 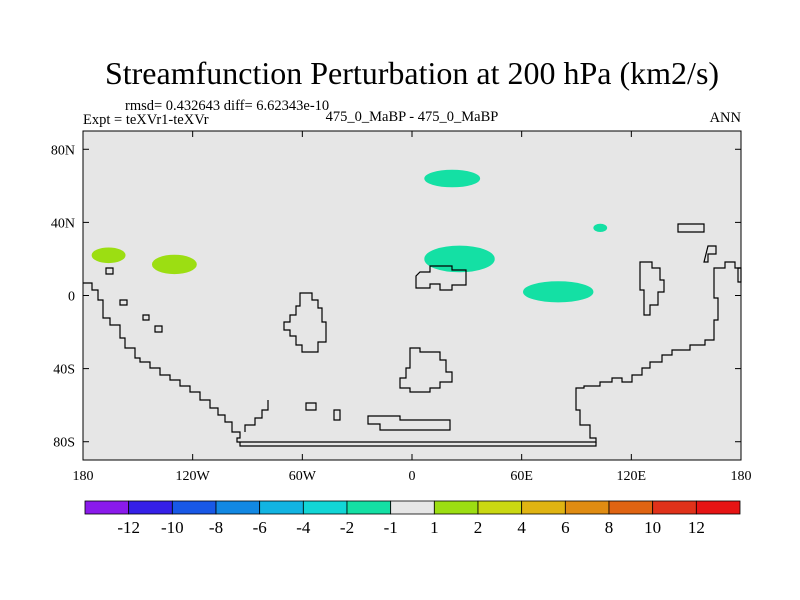 What do you see at coordinates (726, 118) in the screenshot?
I see `season-label: ANN` at bounding box center [726, 118].